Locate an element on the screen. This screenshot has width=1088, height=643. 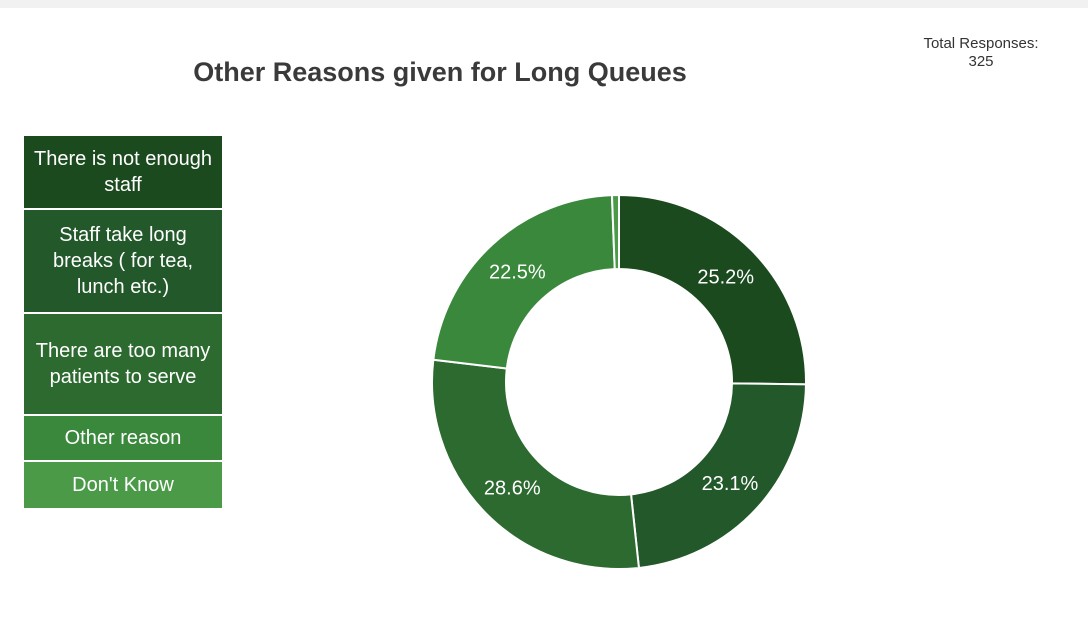
legend-label: There is not enough staff is located at coordinates (123, 172).